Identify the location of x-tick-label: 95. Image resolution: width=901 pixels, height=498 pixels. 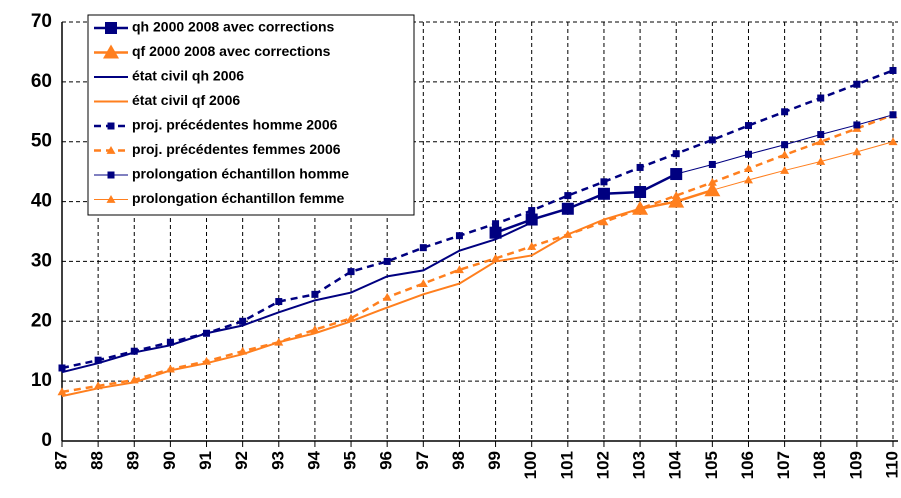
(350, 460).